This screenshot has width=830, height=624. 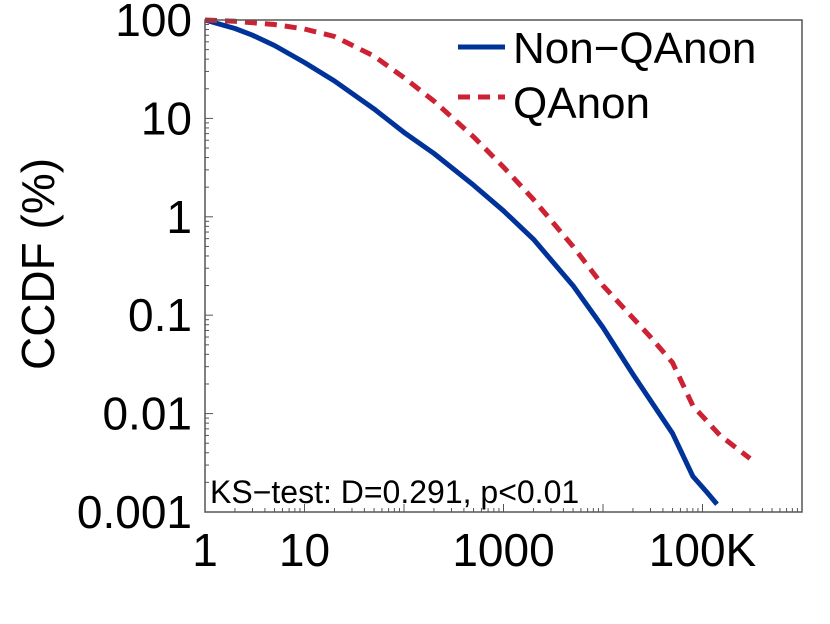 What do you see at coordinates (147, 414) in the screenshot?
I see `y-tick-label: 0.01` at bounding box center [147, 414].